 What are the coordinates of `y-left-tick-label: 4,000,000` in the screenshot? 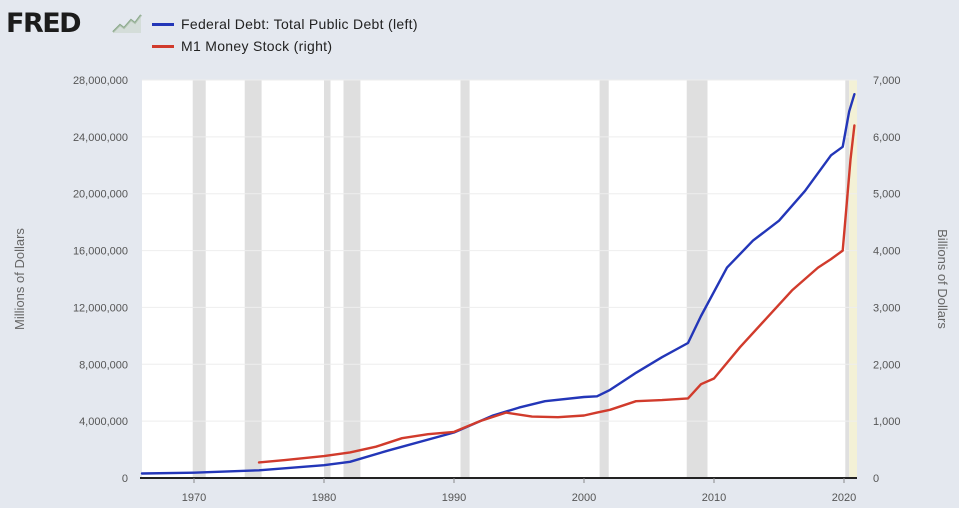 It's located at (103, 422).